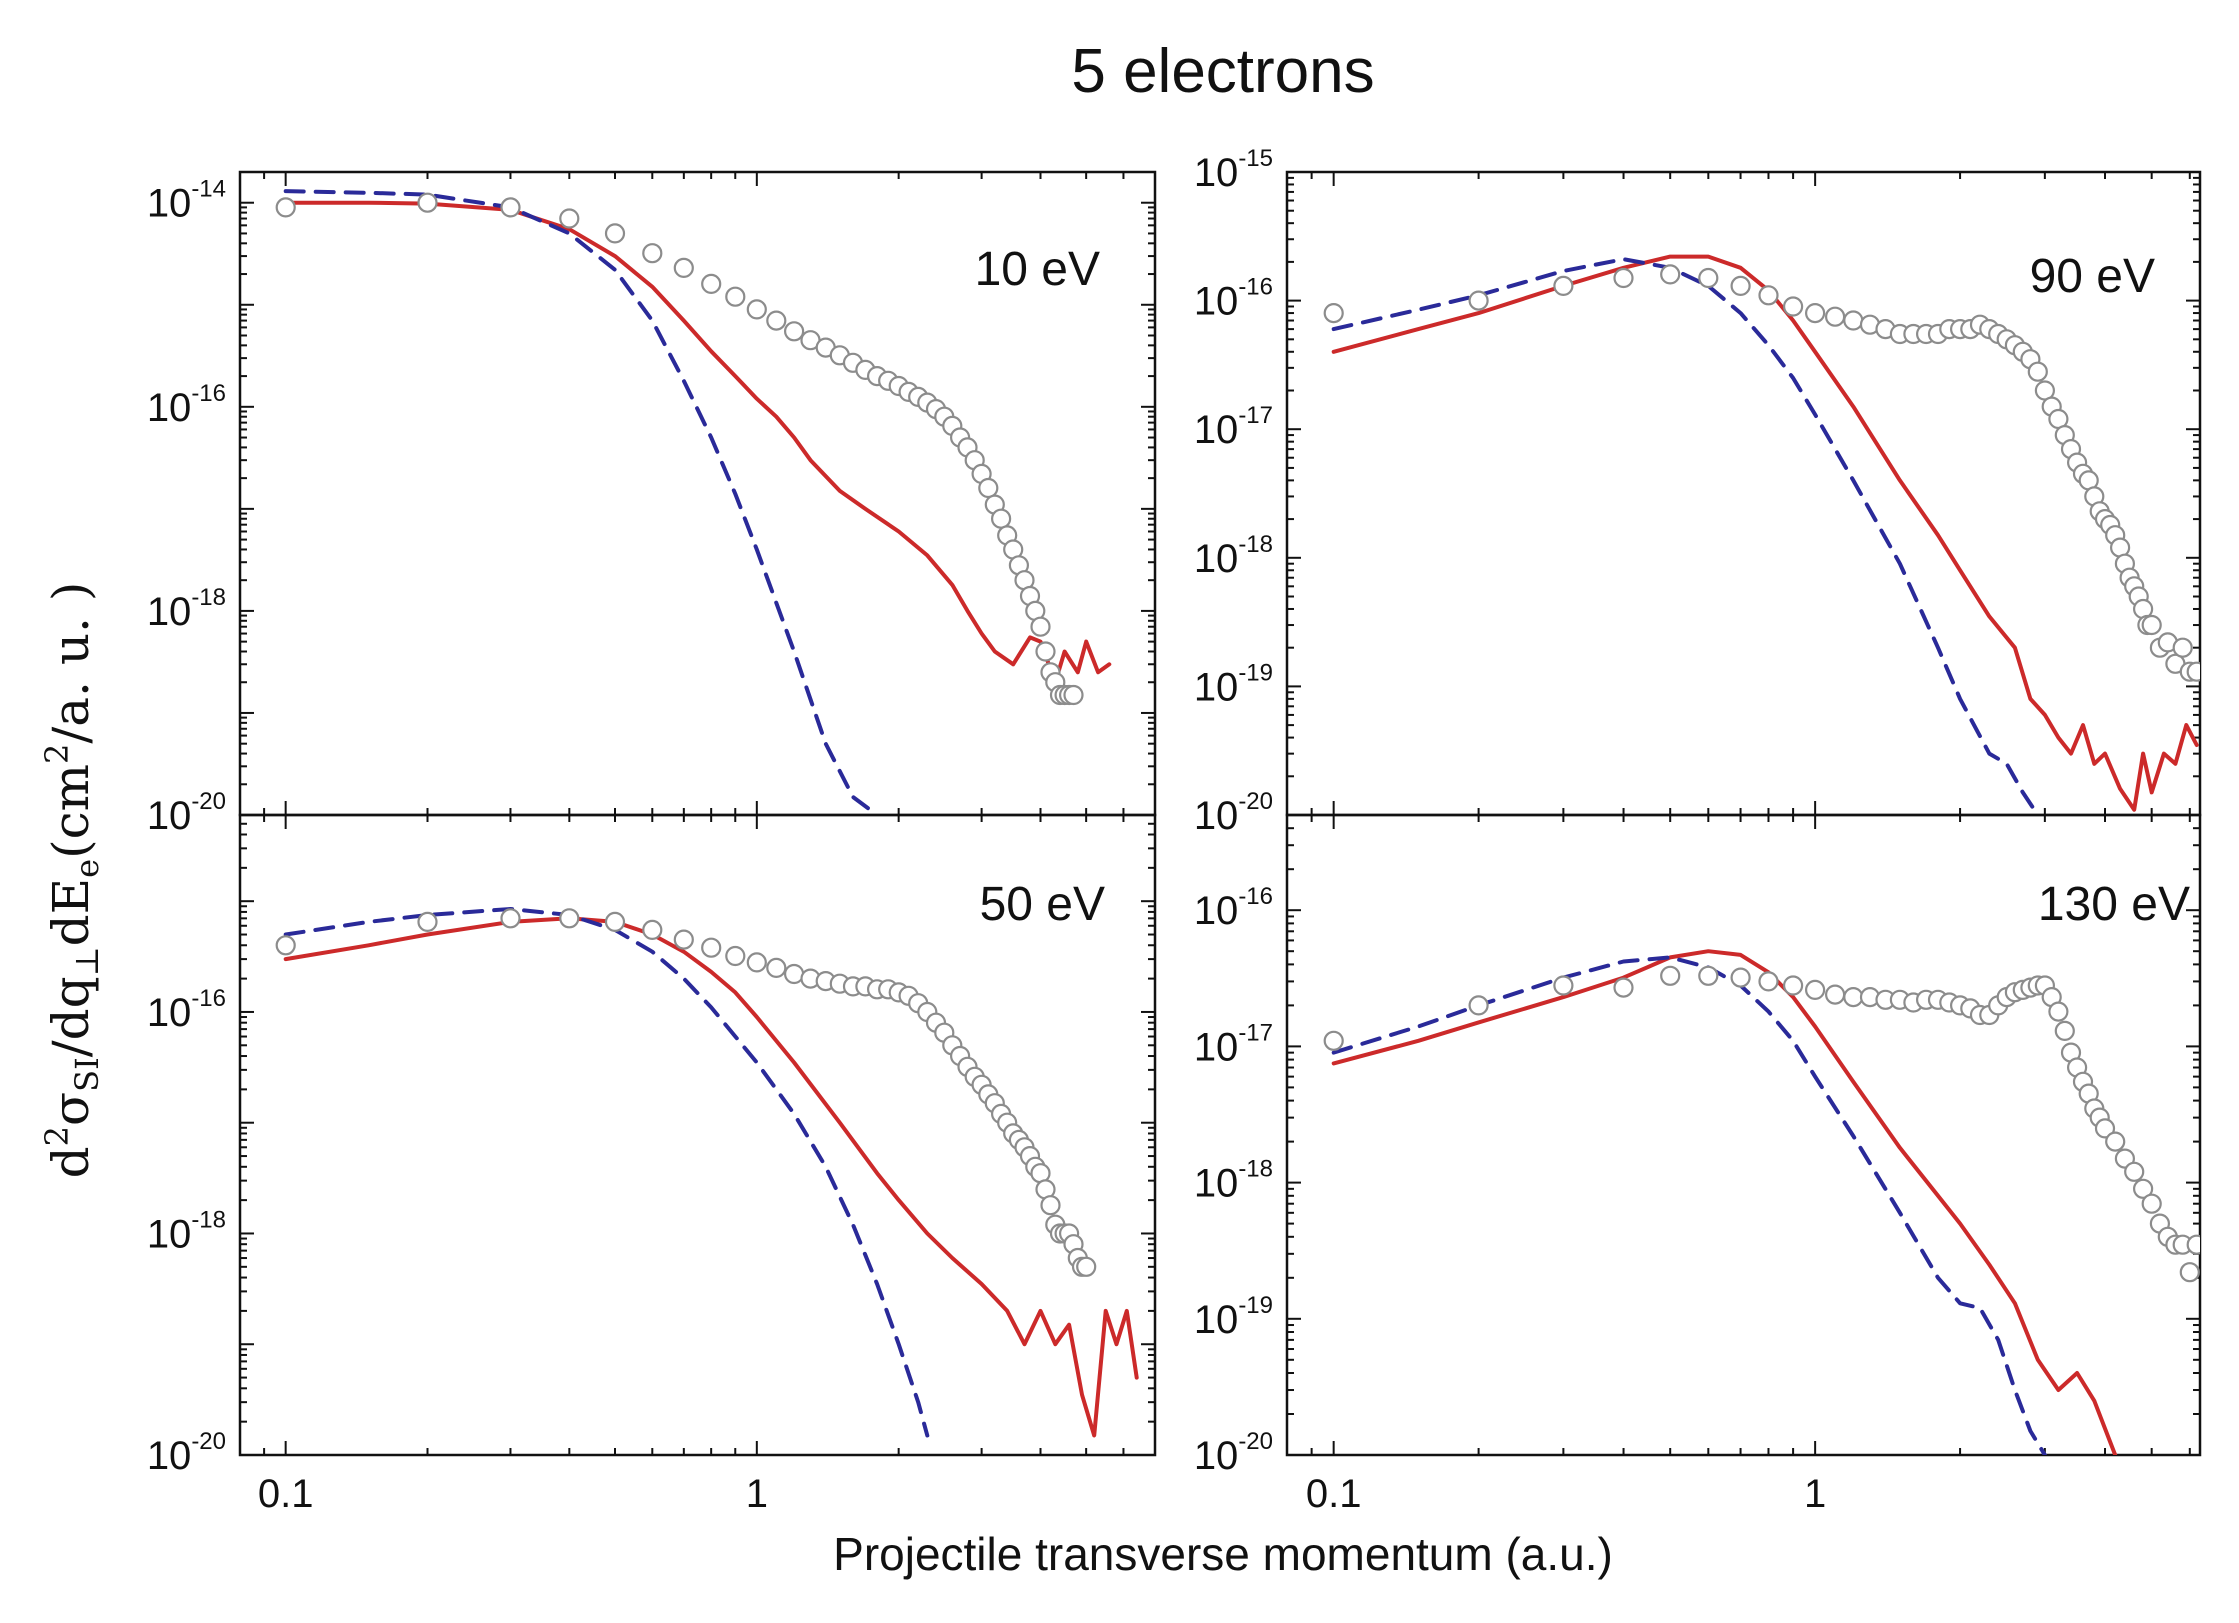  Describe the element at coordinates (186, 201) in the screenshot. I see `y-tick-label: 10-14` at that location.